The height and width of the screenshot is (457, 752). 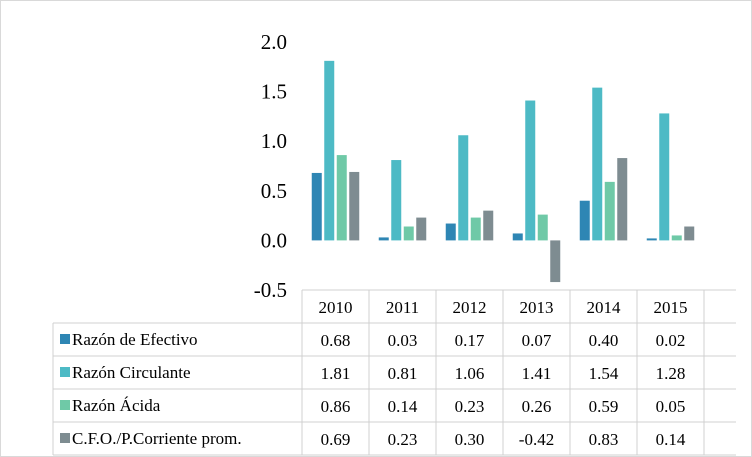 I want to click on y-tick-label: -0.5, so click(x=270, y=290).